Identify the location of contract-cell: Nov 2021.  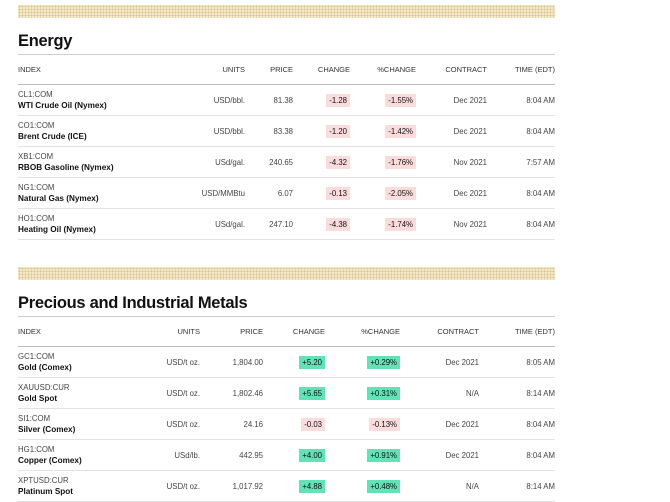
(451, 224).